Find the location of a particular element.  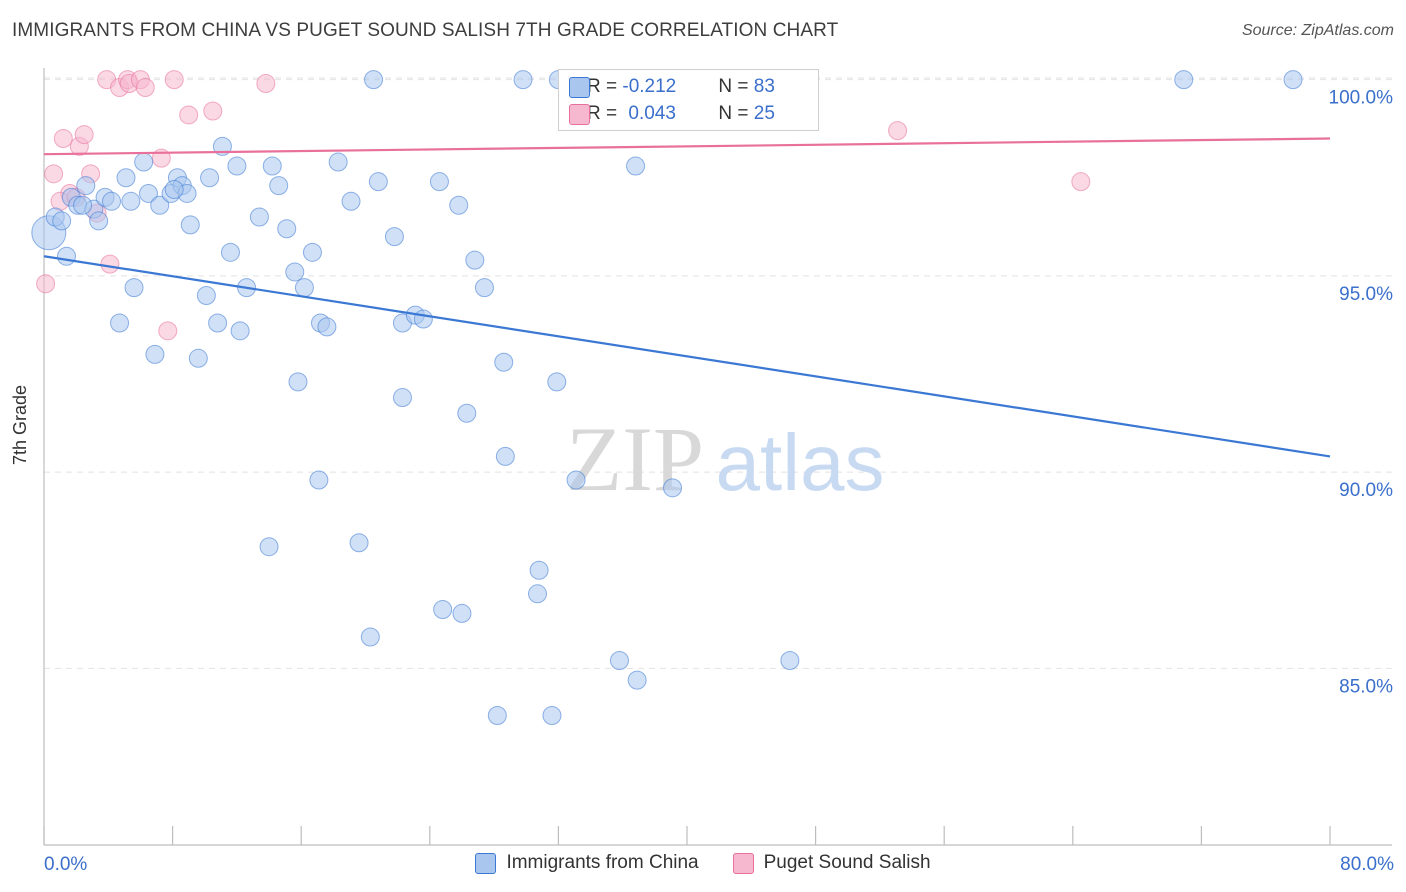

y-tick-label: 95.0% is located at coordinates (1366, 294).